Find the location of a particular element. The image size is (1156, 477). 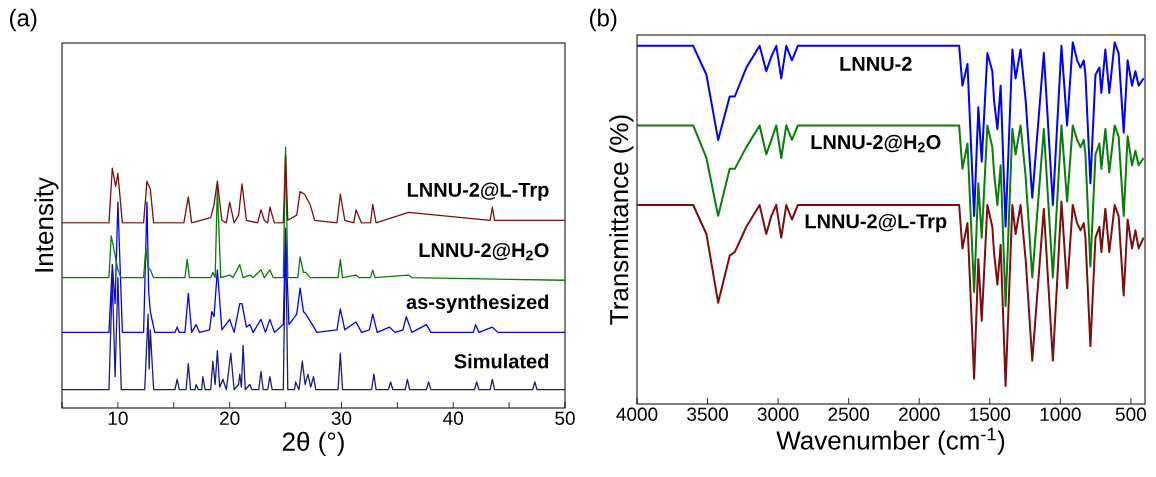

x-tick-label: 2000 is located at coordinates (919, 414).